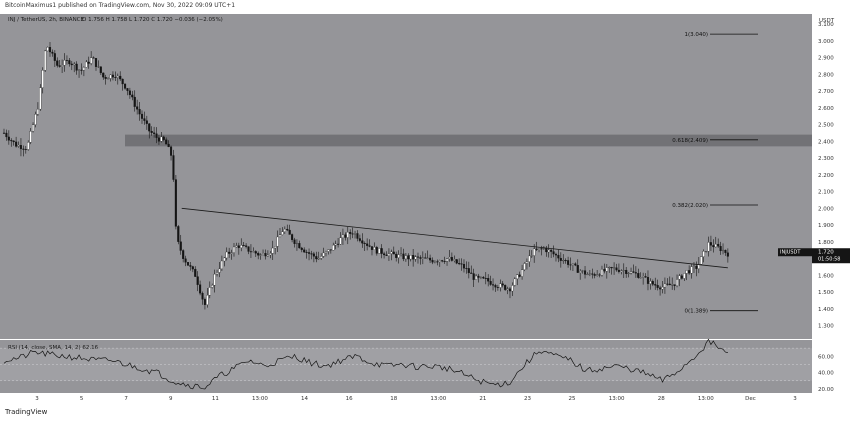  I want to click on time-axis, so click(425, 399).